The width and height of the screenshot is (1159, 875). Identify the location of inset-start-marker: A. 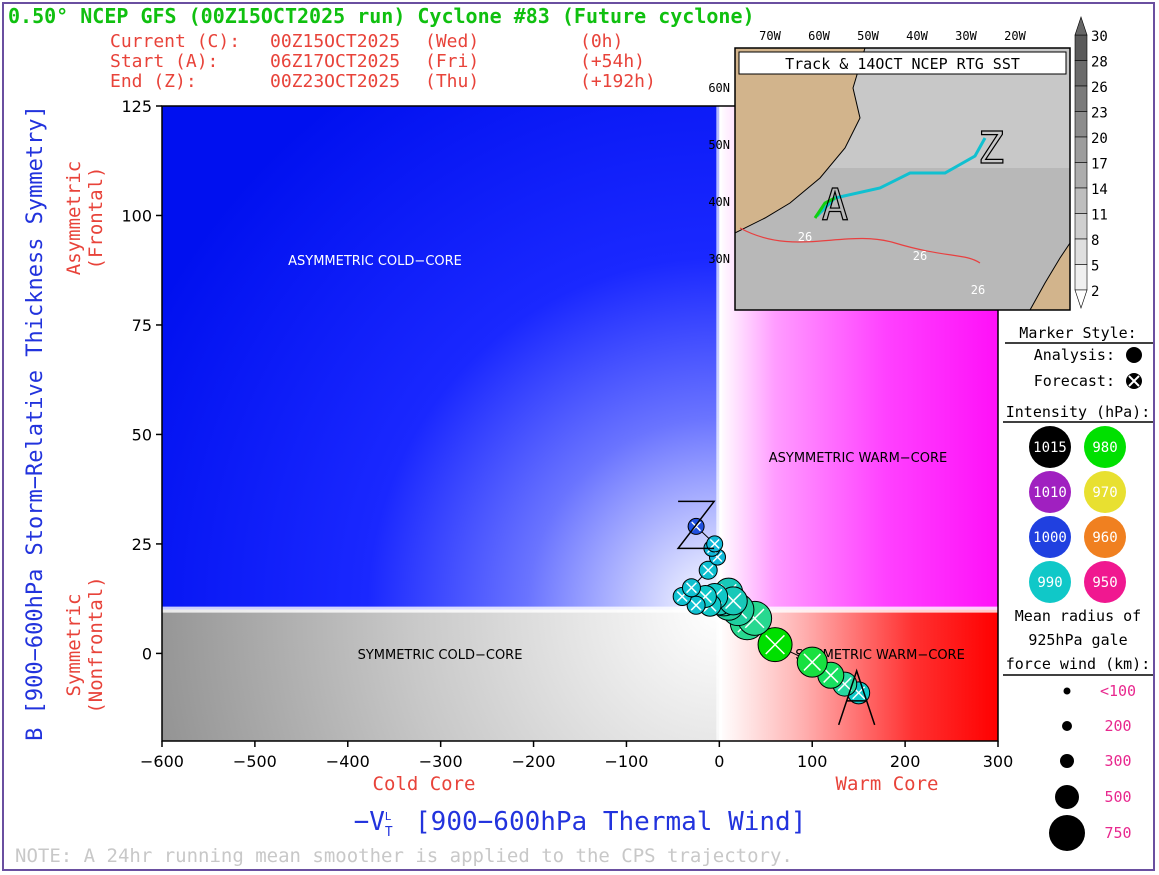
(835, 205).